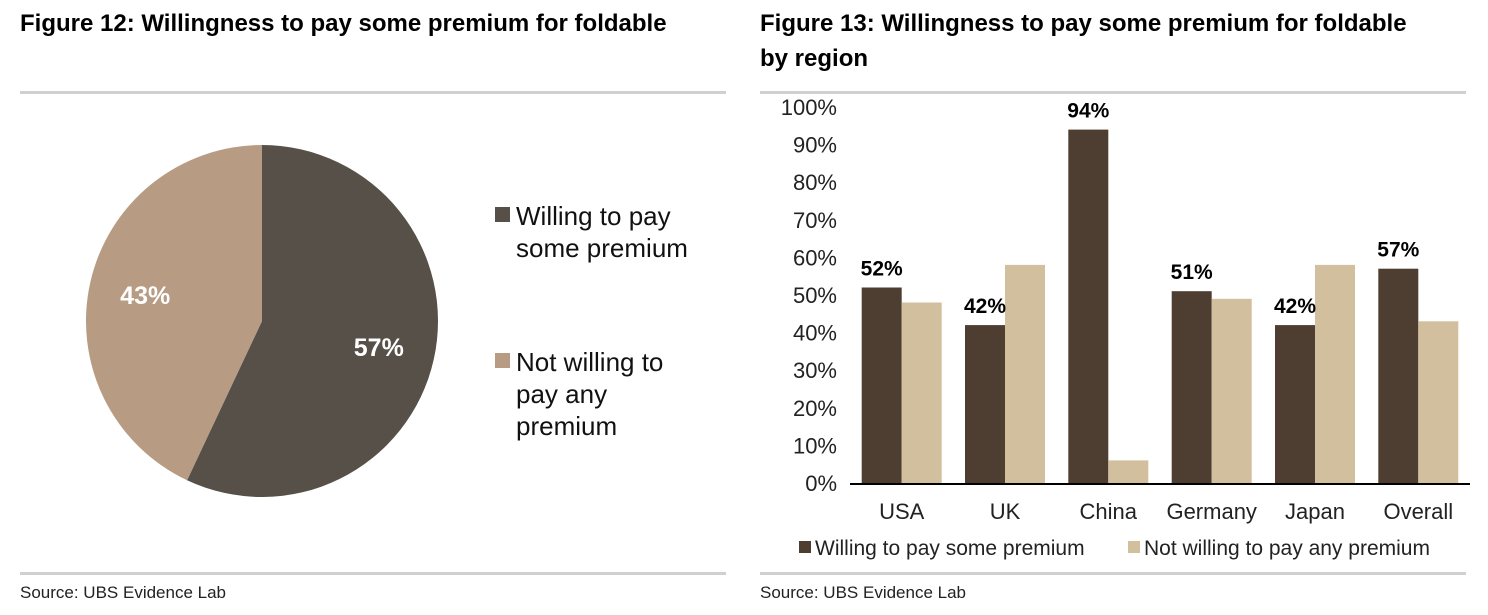 The width and height of the screenshot is (1488, 615). Describe the element at coordinates (373, 573) in the screenshot. I see `figure-12-bottom-rule` at that location.